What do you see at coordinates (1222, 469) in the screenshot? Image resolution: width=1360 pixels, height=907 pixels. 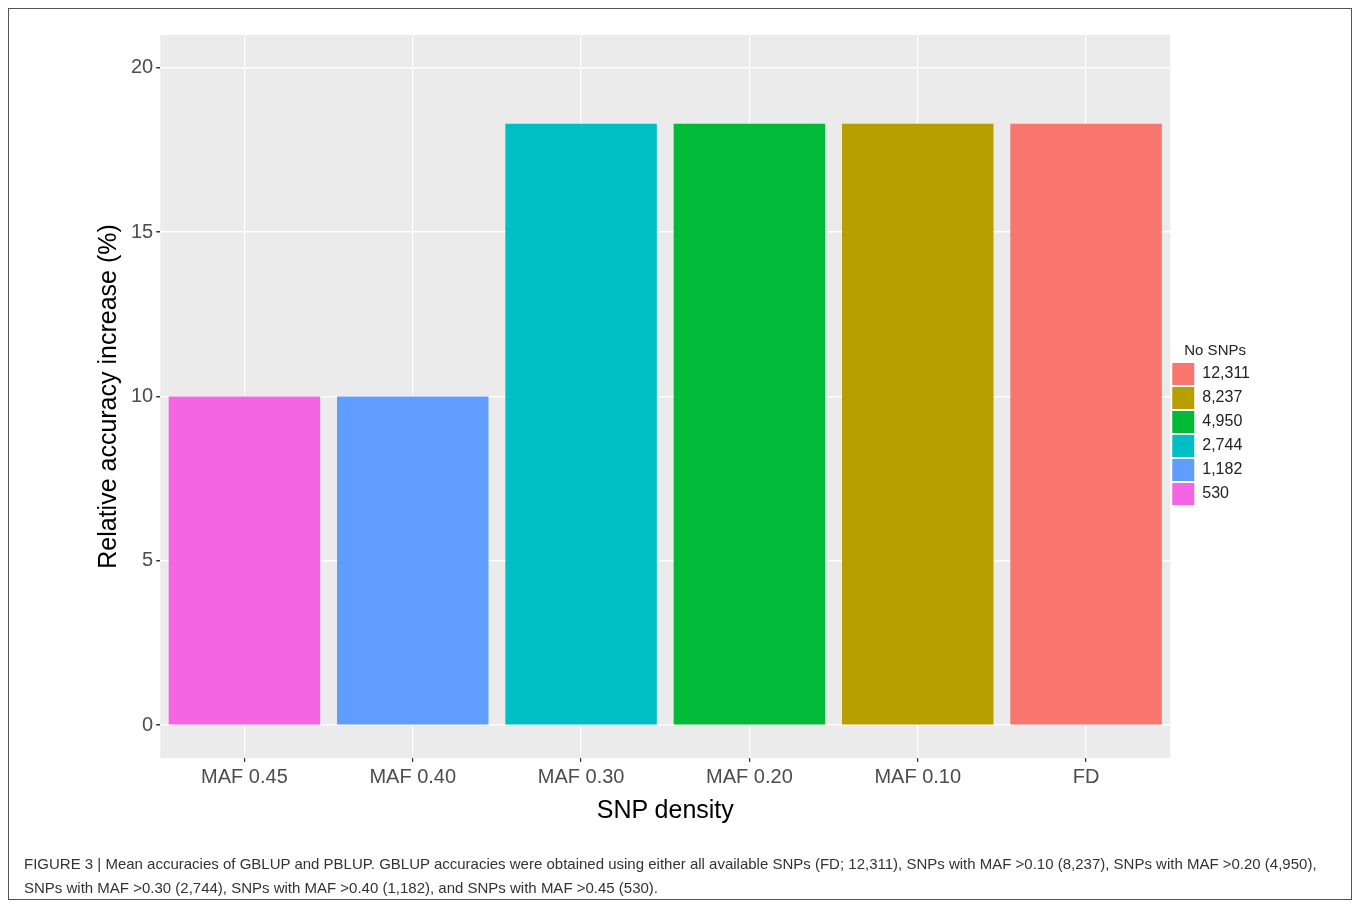 I see `legend-label: 1,182` at bounding box center [1222, 469].